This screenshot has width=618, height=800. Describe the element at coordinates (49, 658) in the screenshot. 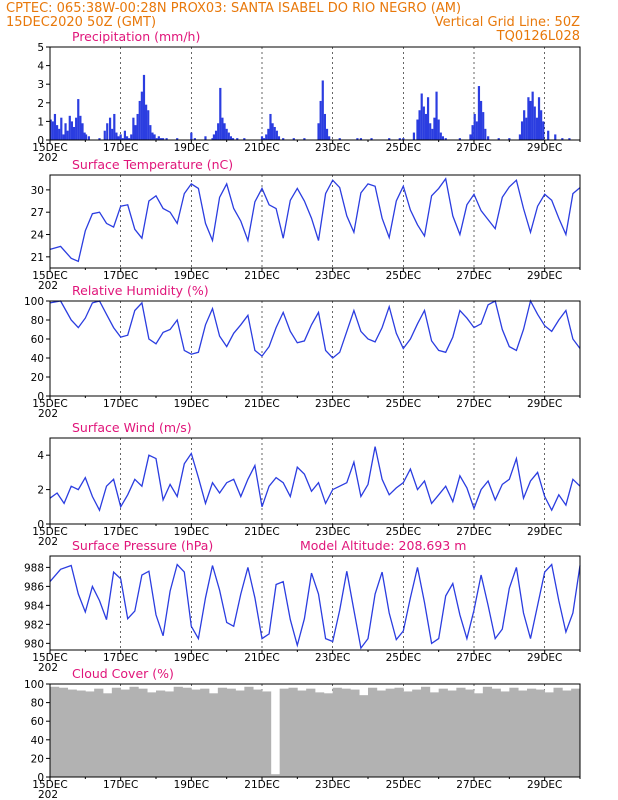

I see `x-tick-label: 15DEC` at that location.